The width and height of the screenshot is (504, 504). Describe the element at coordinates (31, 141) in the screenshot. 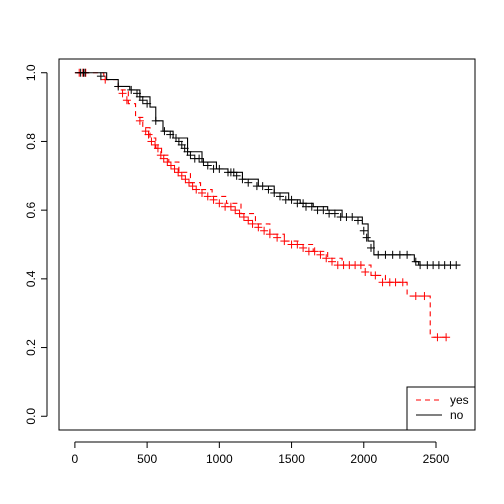

I see `y-tick-label: 0.8` at that location.